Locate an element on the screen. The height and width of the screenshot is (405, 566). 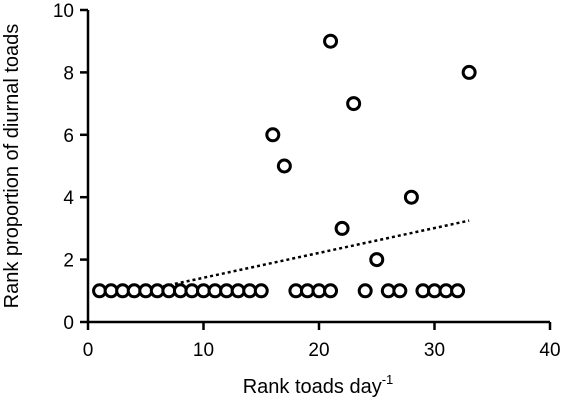
y-tick-label: 0 is located at coordinates (68, 323).